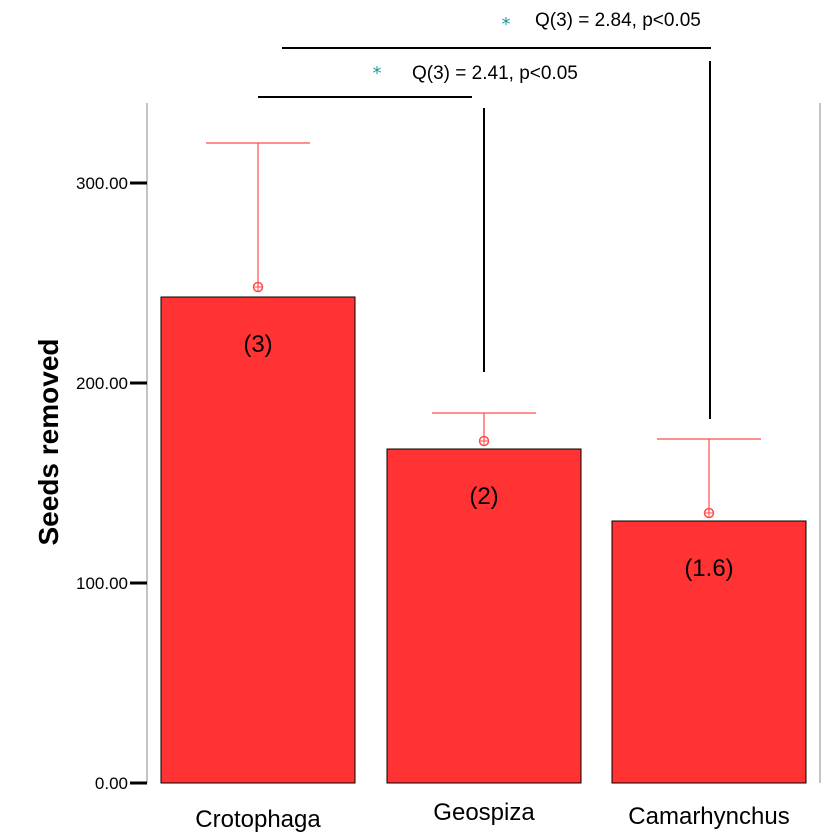  Describe the element at coordinates (708, 816) in the screenshot. I see `x-category-label: Camarhynchus` at that location.